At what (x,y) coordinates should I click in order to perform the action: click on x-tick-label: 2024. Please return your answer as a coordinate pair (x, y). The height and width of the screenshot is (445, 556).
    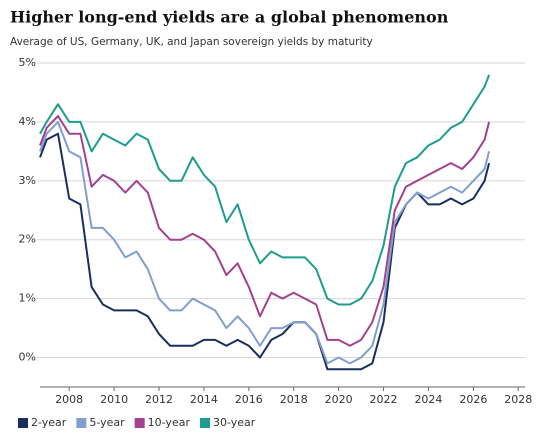
    Looking at the image, I should click on (428, 399).